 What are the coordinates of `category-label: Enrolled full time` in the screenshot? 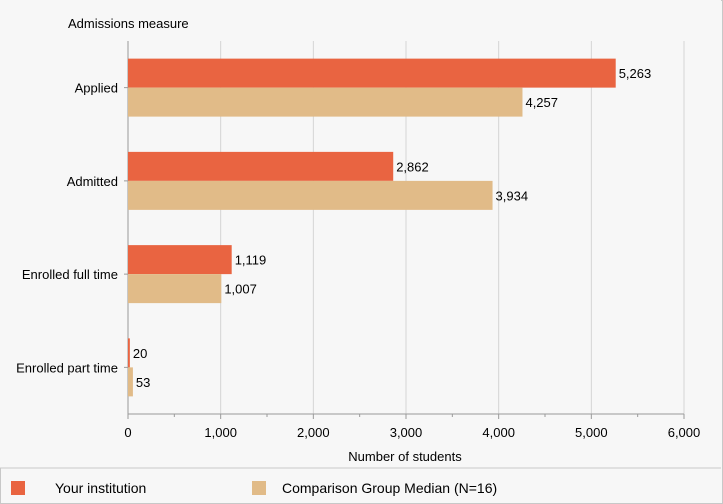 It's located at (70, 274).